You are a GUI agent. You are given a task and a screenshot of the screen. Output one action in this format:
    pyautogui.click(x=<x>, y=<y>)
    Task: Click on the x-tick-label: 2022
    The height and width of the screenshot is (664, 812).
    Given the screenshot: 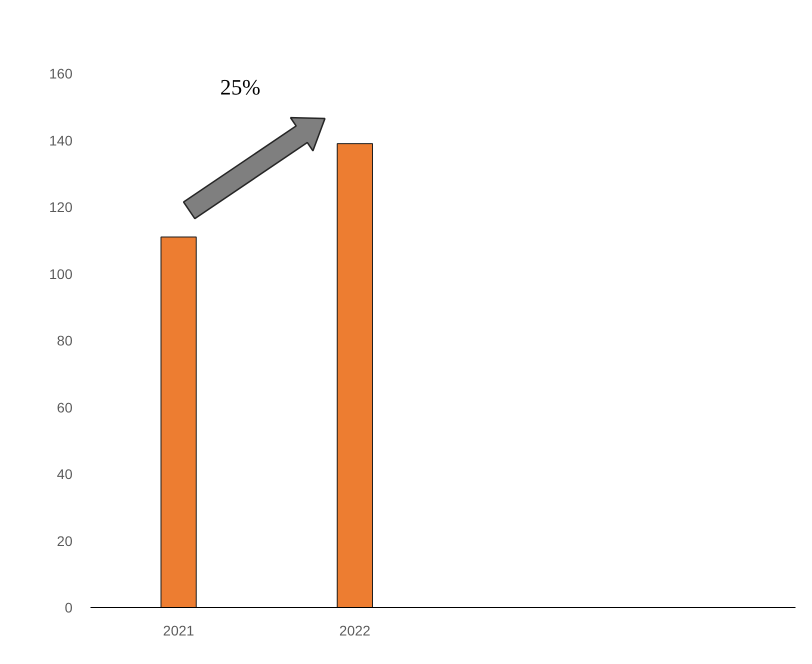 What is the action you would take?
    pyautogui.click(x=355, y=630)
    